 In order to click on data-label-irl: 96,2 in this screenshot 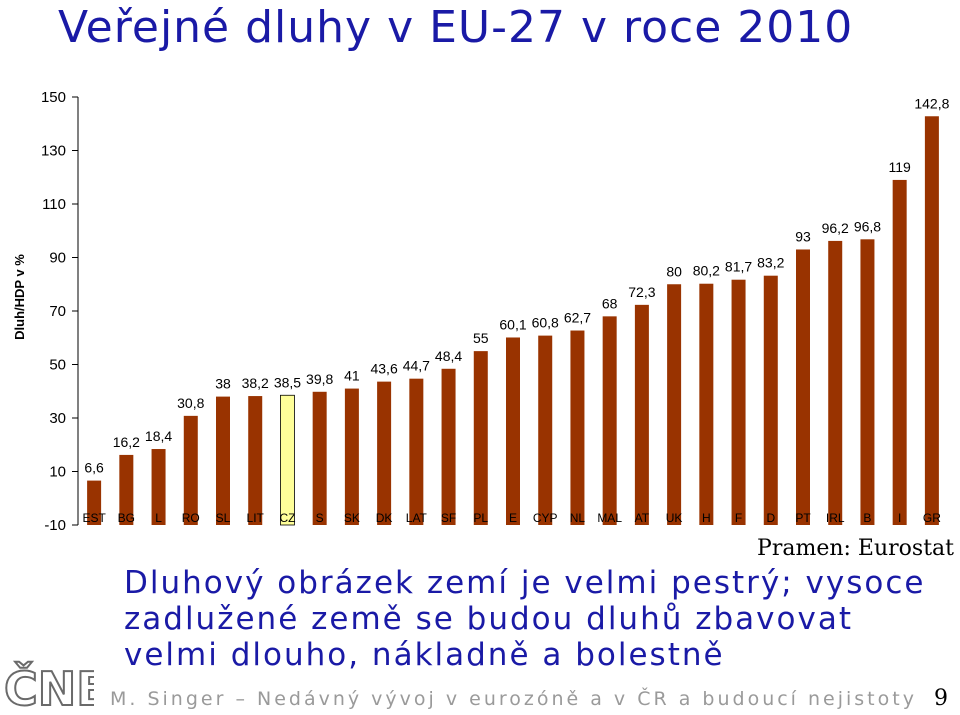, I will do `click(835, 228)`.